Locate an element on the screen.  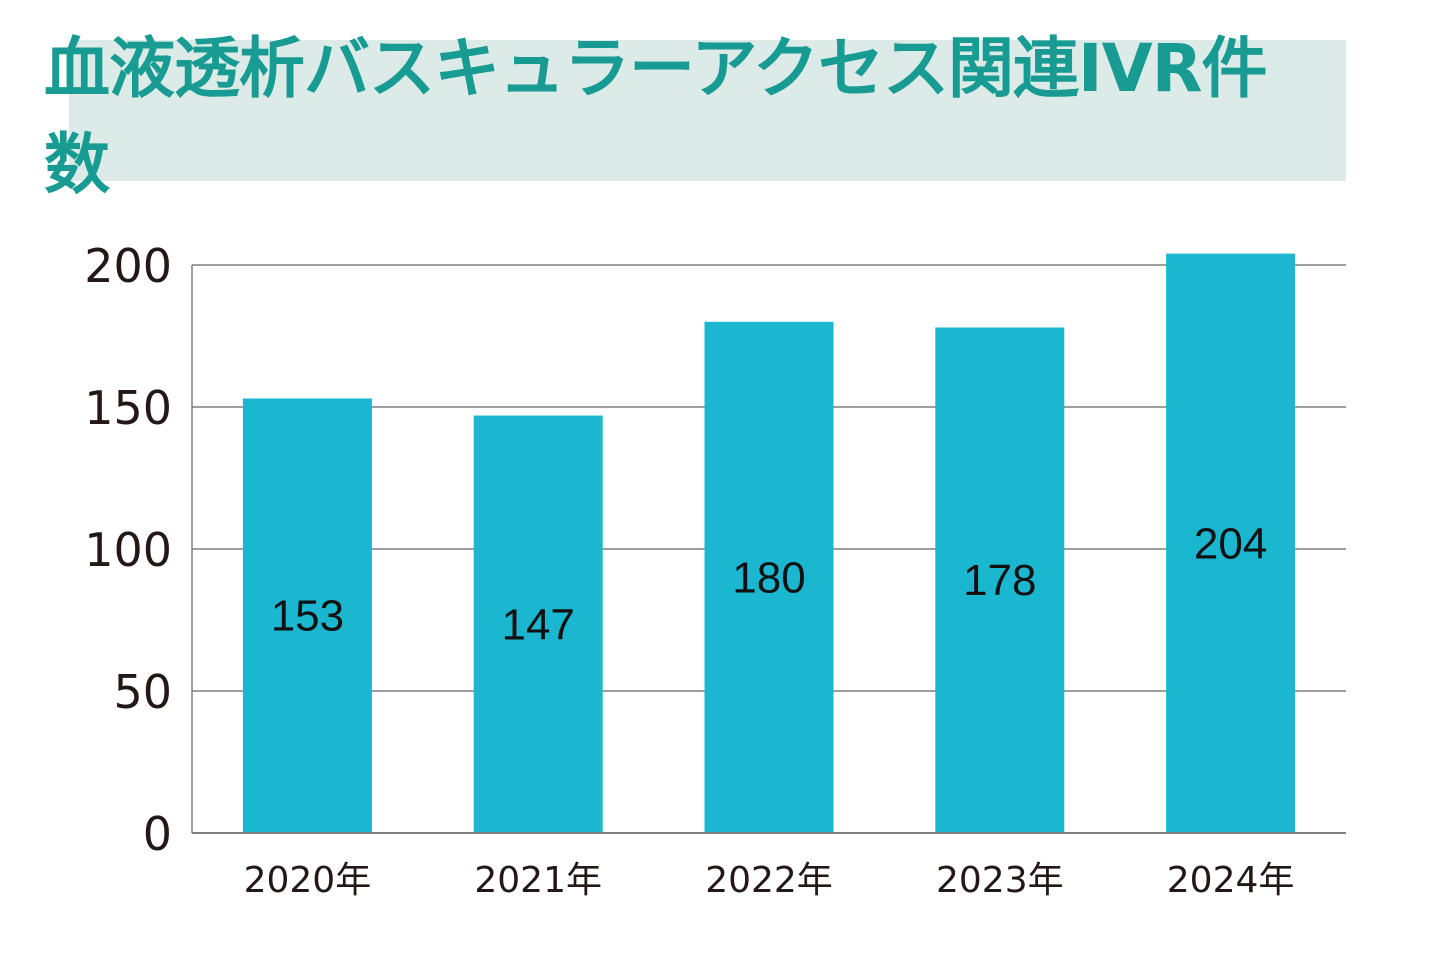
x-tick-label: 2023年 is located at coordinates (1000, 880).